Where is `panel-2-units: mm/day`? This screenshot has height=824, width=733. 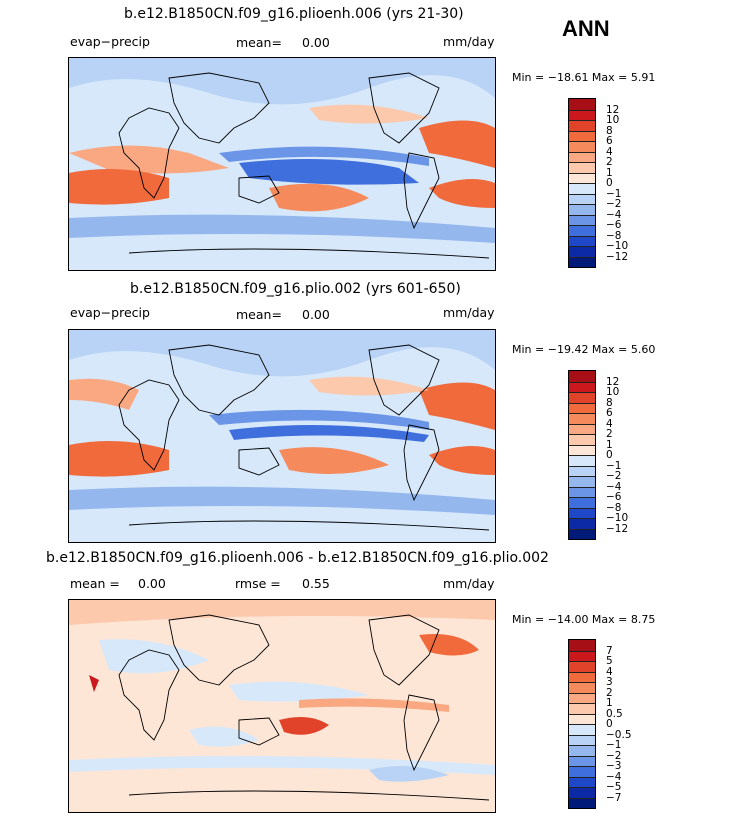 panel-2-units: mm/day is located at coordinates (469, 312).